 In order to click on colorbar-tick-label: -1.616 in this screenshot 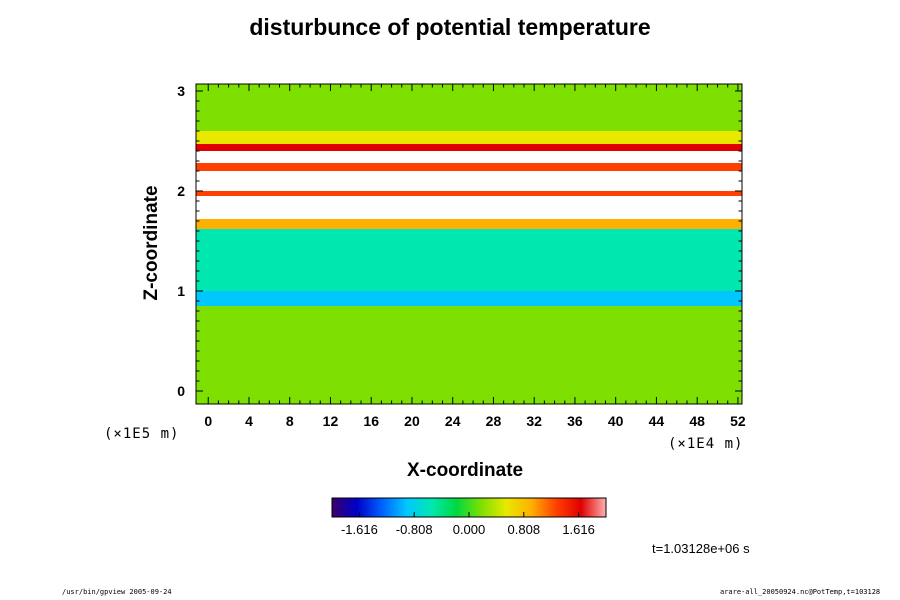, I will do `click(359, 529)`.